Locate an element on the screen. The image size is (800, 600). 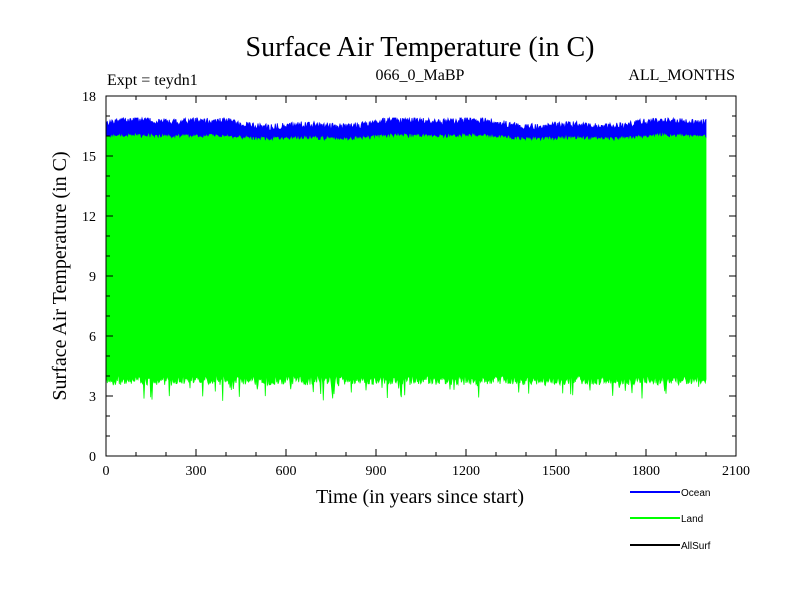
y-tick-label: 0 is located at coordinates (92, 457).